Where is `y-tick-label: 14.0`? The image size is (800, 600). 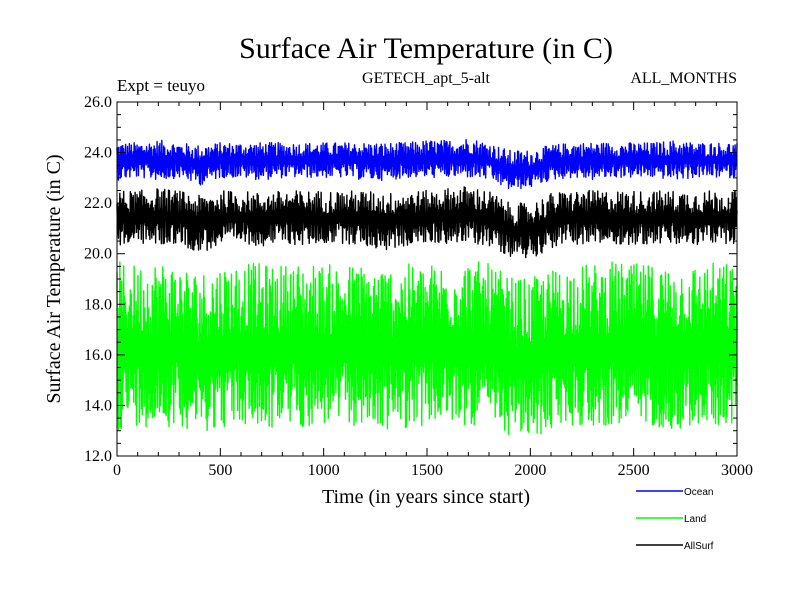 y-tick-label: 14.0 is located at coordinates (98, 405).